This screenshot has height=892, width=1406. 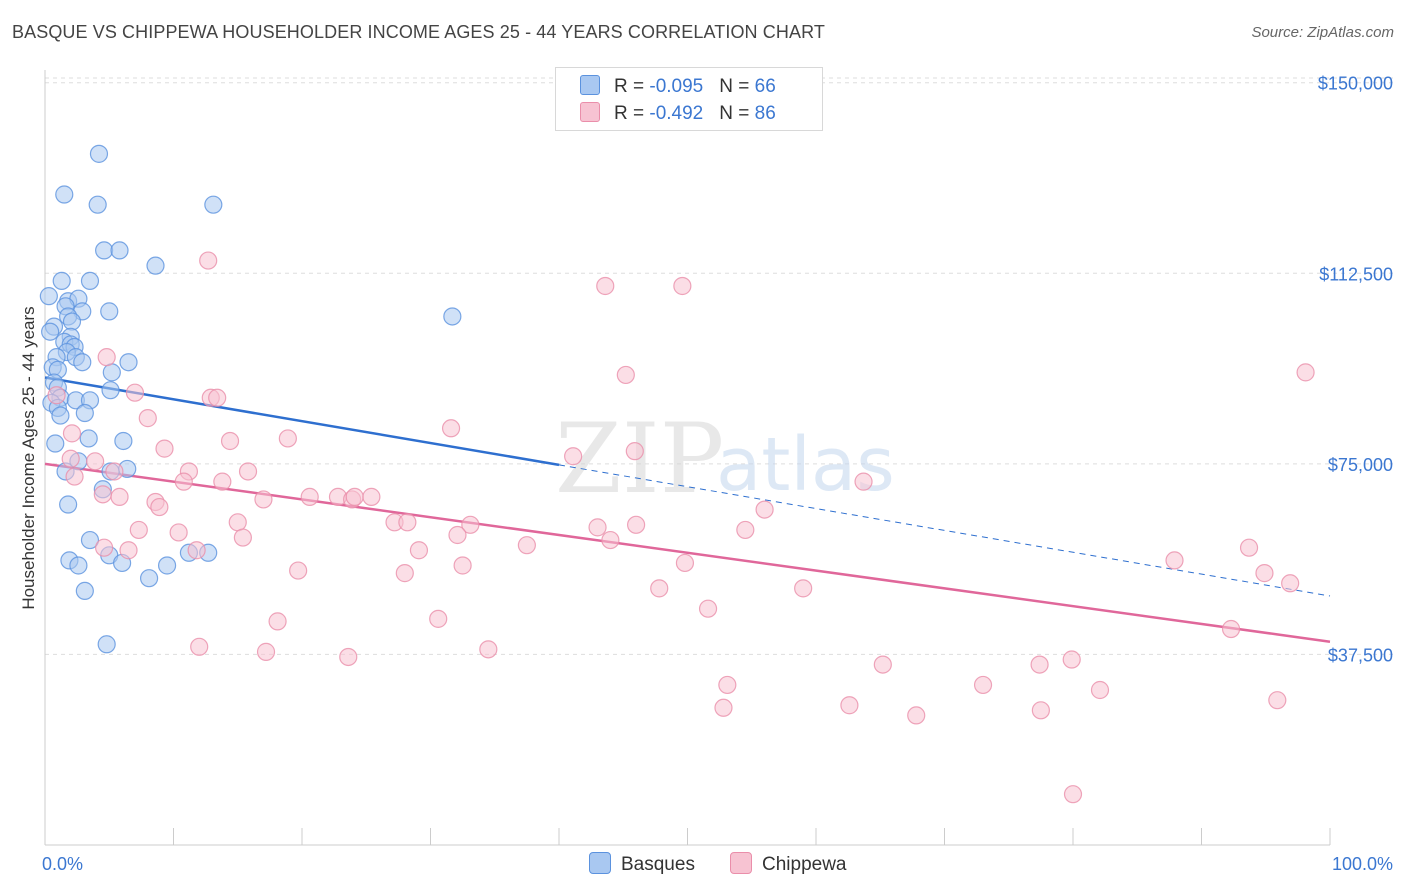 I want to click on y-axis-label: Householder Income Ages 25 - 44 years, so click(x=28, y=457).